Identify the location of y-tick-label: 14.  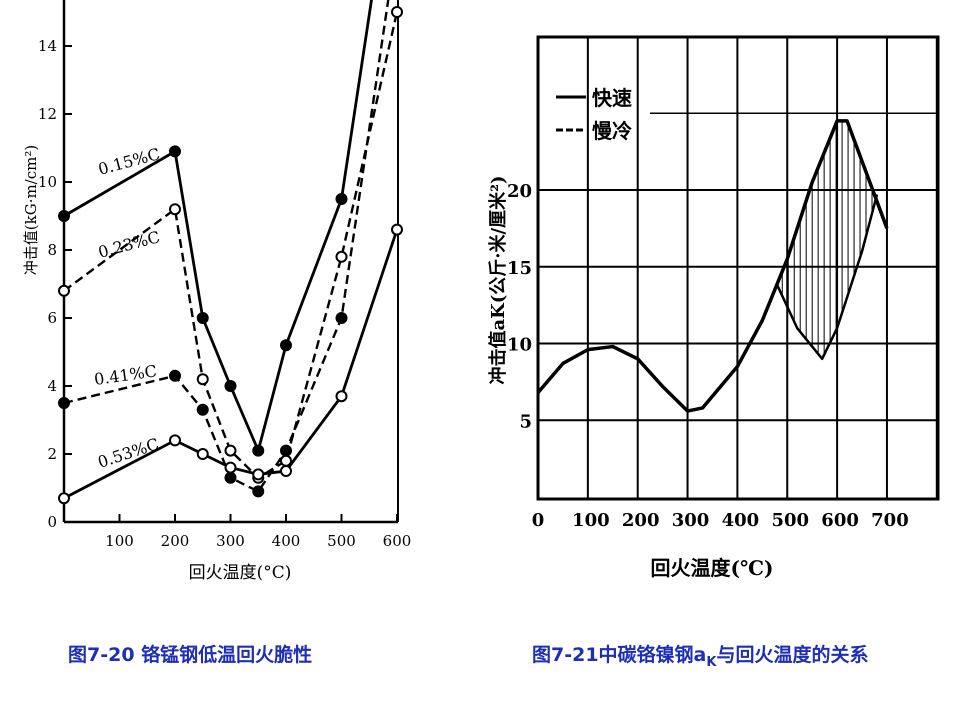
(47, 46).